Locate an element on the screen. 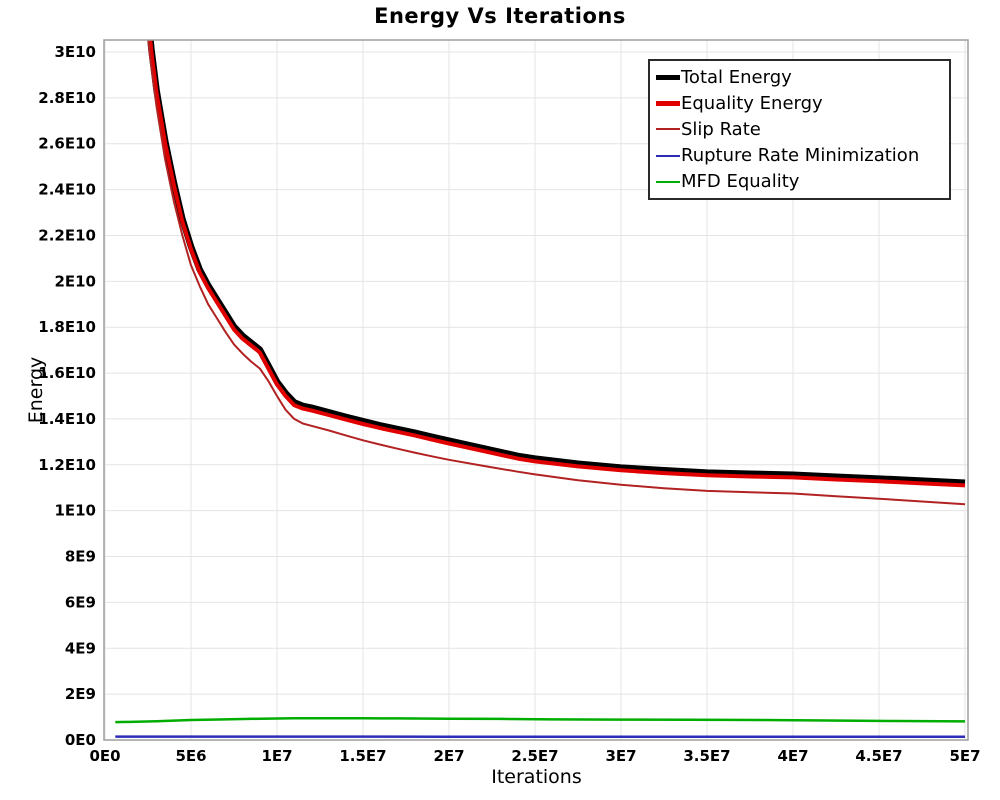 The width and height of the screenshot is (1000, 800). legend-item-label: MFD Equality is located at coordinates (740, 182).